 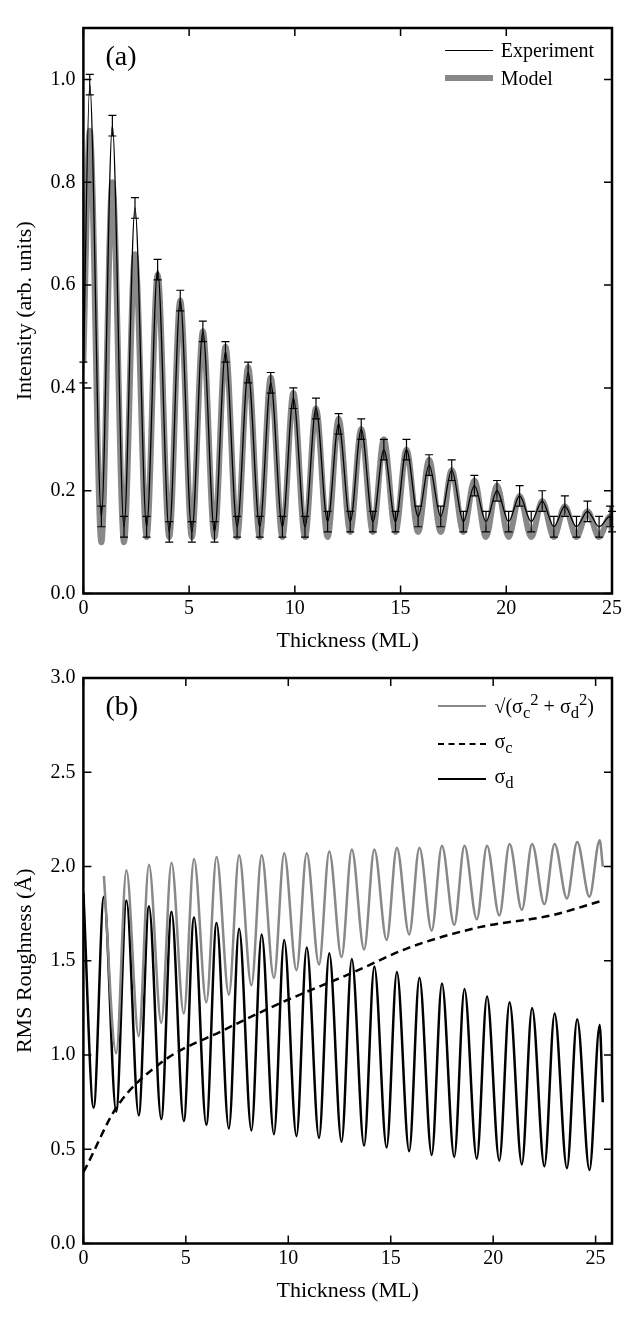 What do you see at coordinates (526, 78) in the screenshot?
I see `legend-label: Model` at bounding box center [526, 78].